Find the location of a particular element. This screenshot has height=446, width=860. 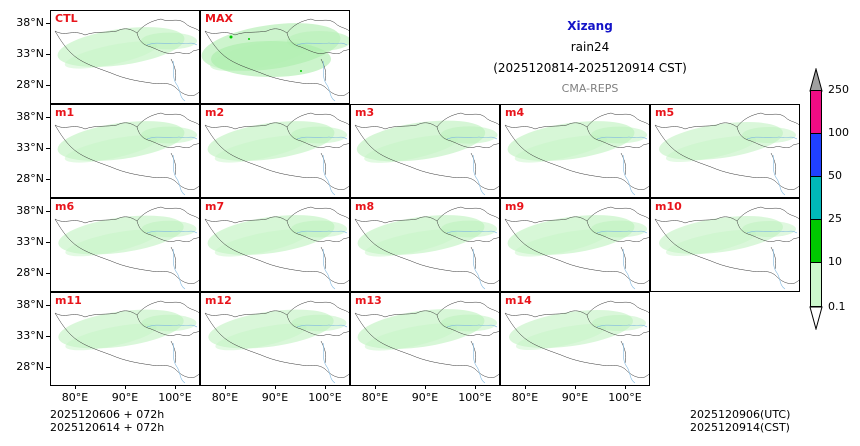

panel-label: CTL is located at coordinates (66, 18).